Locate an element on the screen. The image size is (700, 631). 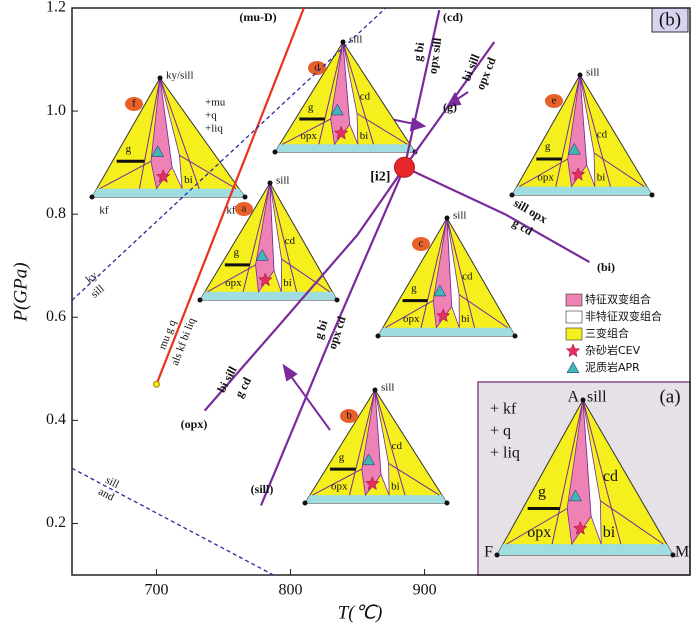
extra-label: +mu is located at coordinates (215, 103).